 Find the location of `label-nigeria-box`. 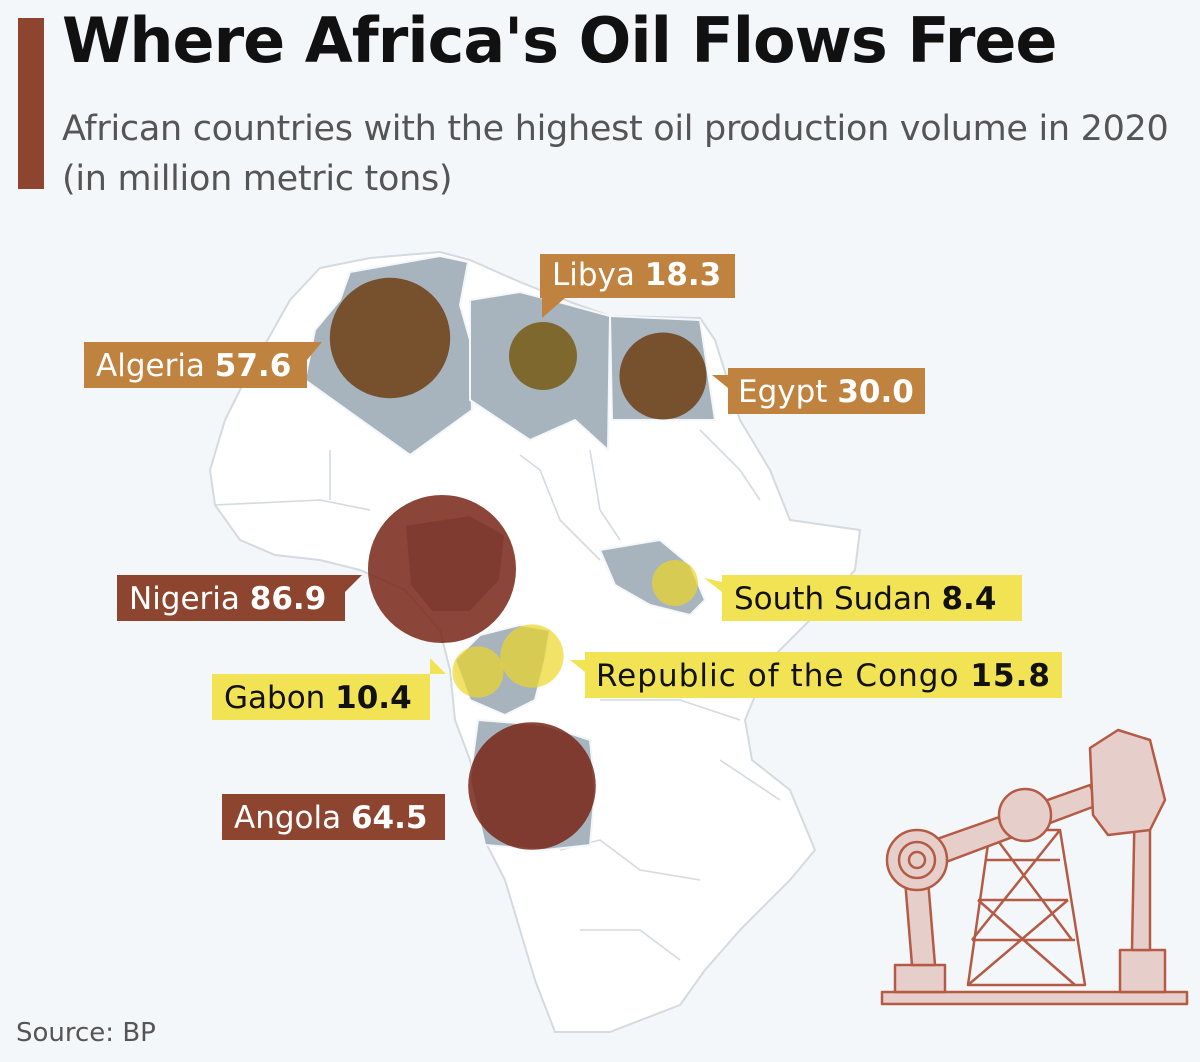

label-nigeria-box is located at coordinates (239, 598).